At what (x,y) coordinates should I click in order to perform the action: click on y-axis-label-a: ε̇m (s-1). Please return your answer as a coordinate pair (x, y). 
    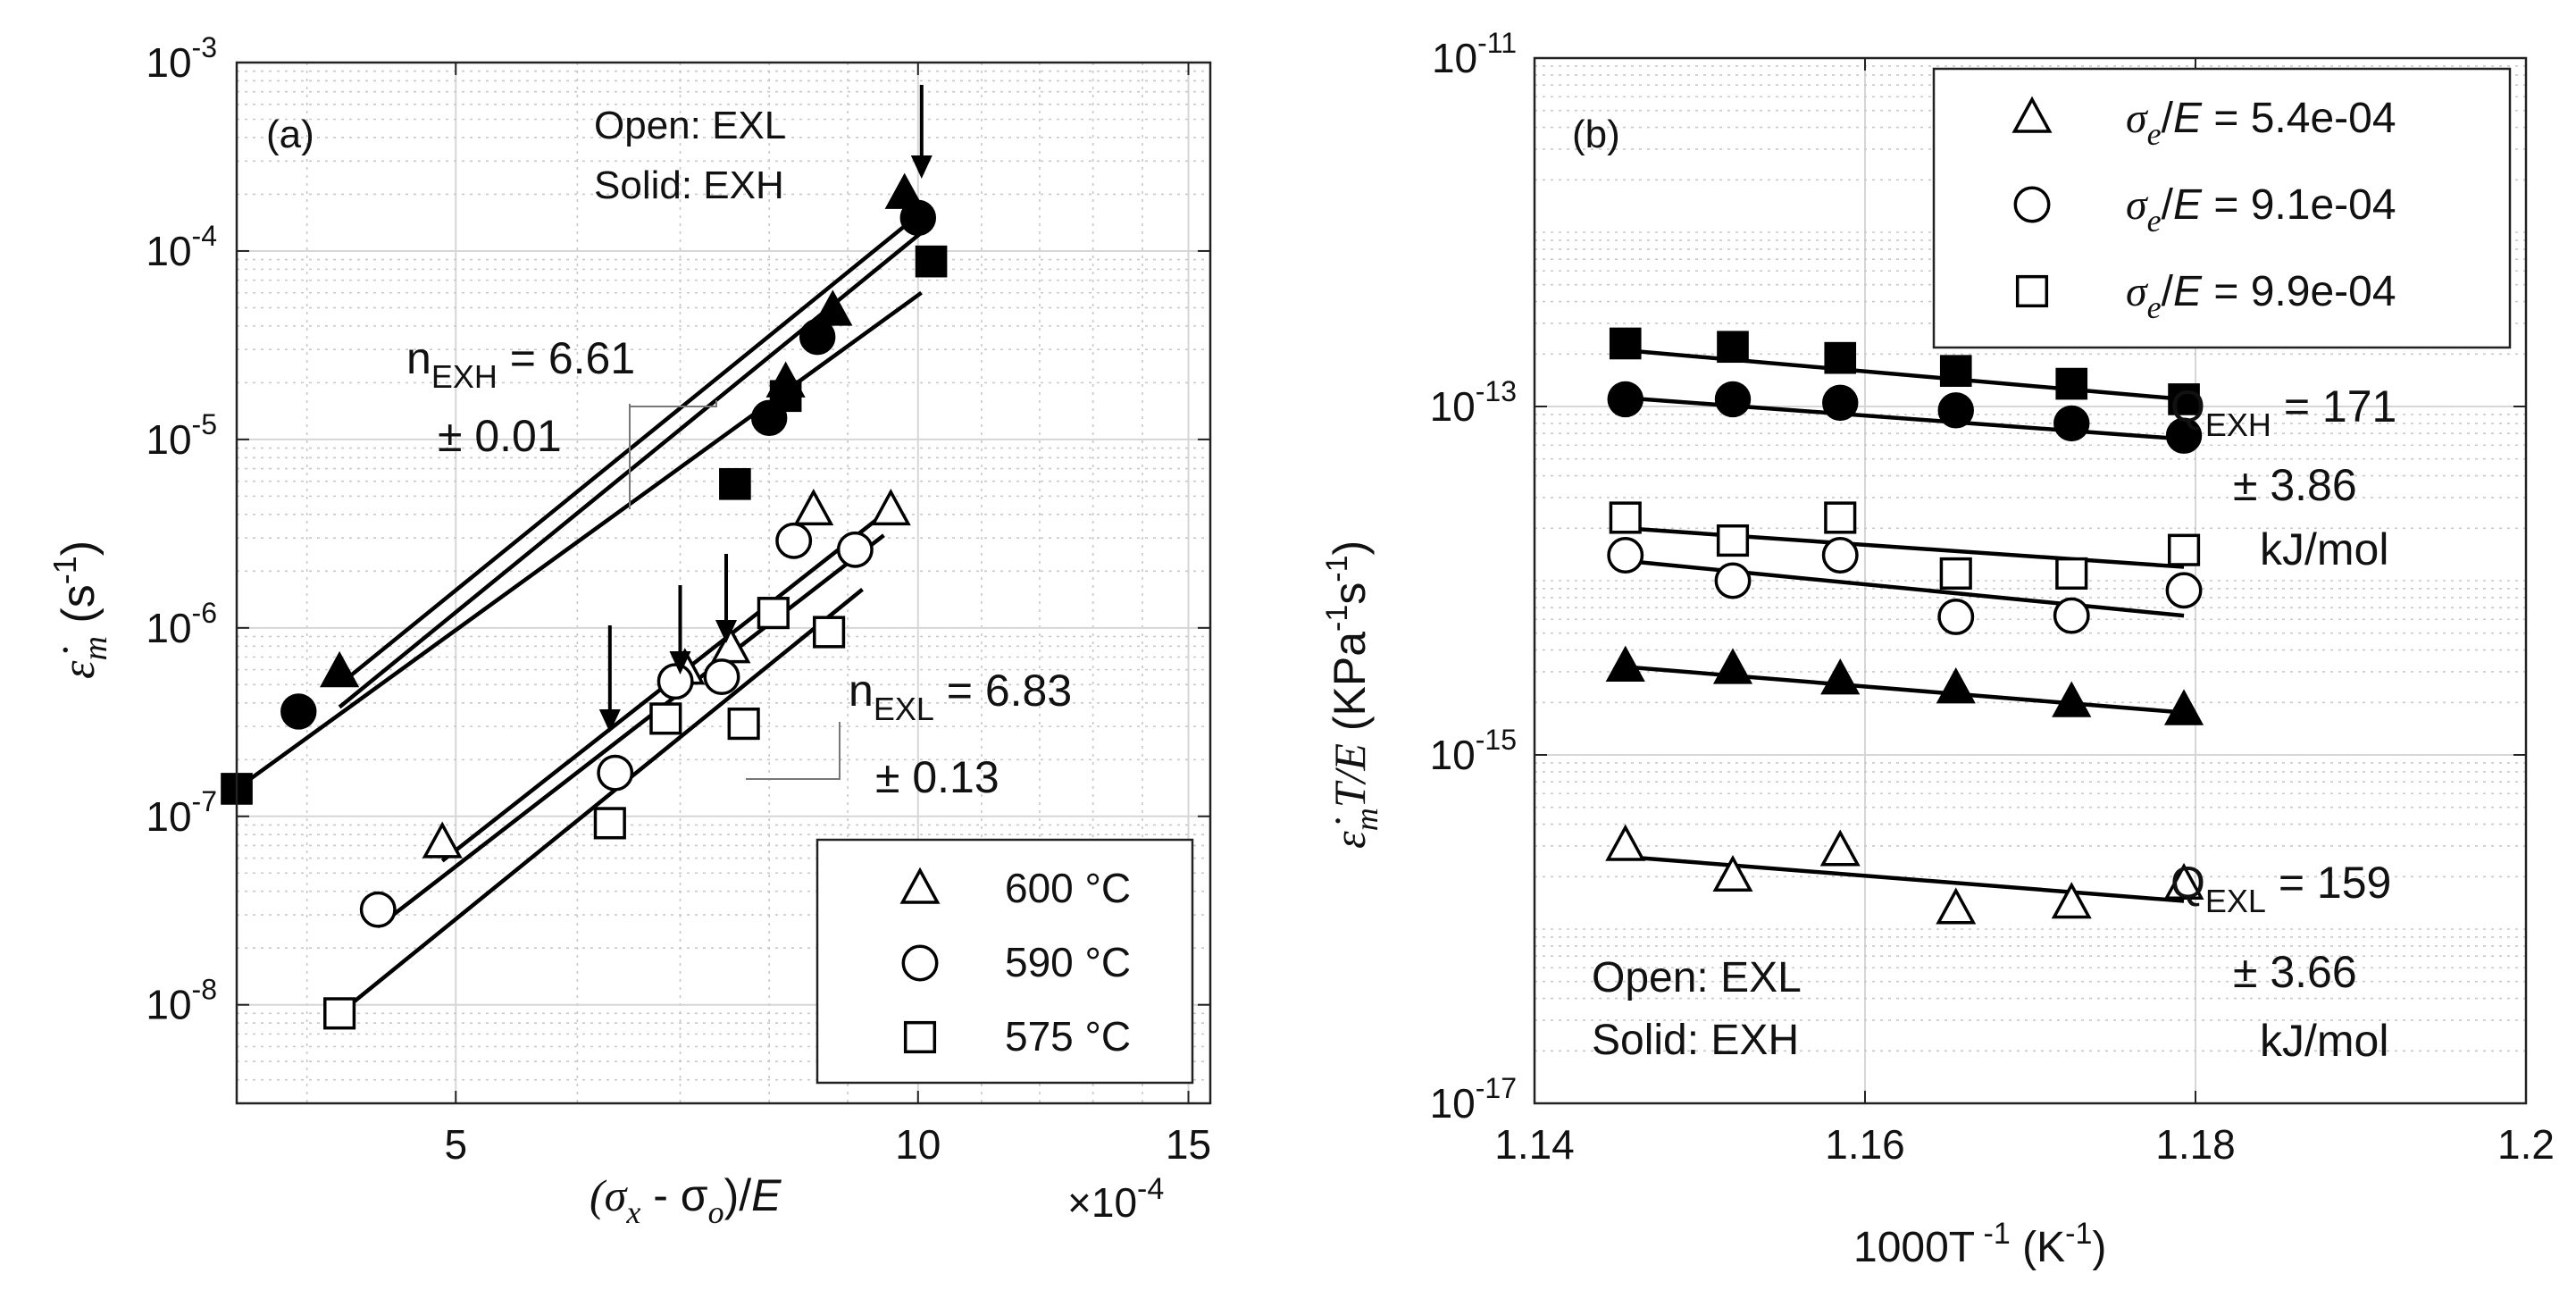
    Looking at the image, I should click on (80, 609).